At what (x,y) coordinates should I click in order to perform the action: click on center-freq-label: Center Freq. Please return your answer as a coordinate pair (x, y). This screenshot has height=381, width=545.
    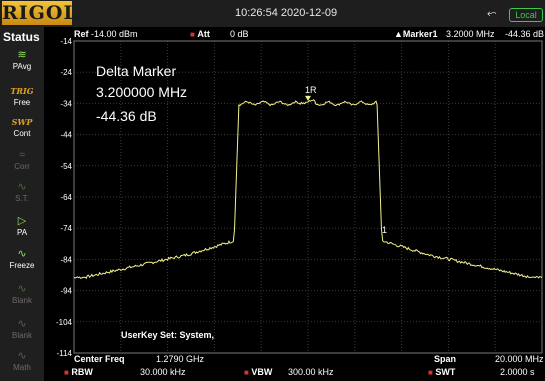
    Looking at the image, I should click on (99, 359).